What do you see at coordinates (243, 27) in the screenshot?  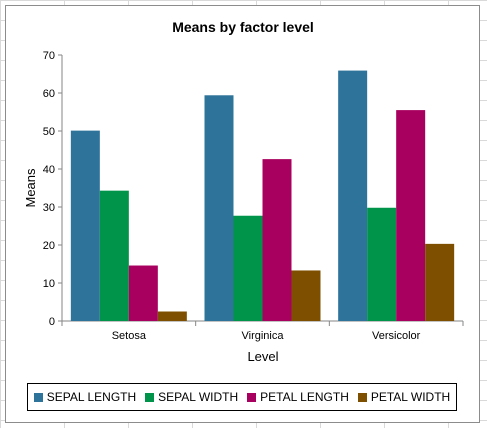 I see `chart-title: Means by factor level` at bounding box center [243, 27].